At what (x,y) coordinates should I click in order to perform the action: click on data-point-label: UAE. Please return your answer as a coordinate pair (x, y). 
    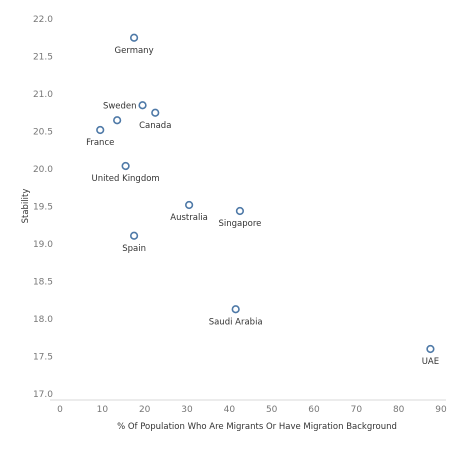
    Looking at the image, I should click on (430, 362).